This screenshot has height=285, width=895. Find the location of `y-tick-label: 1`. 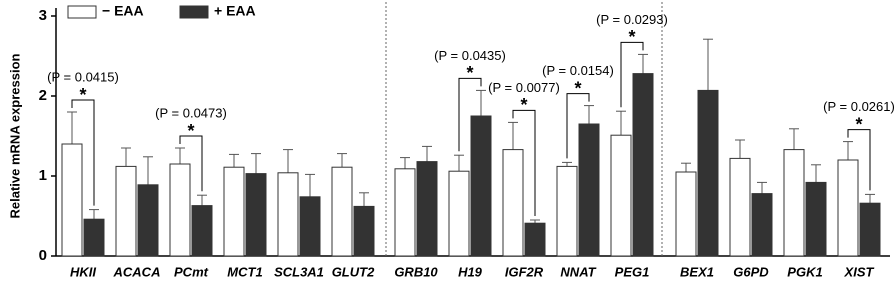

y-tick-label: 1 is located at coordinates (43, 175).